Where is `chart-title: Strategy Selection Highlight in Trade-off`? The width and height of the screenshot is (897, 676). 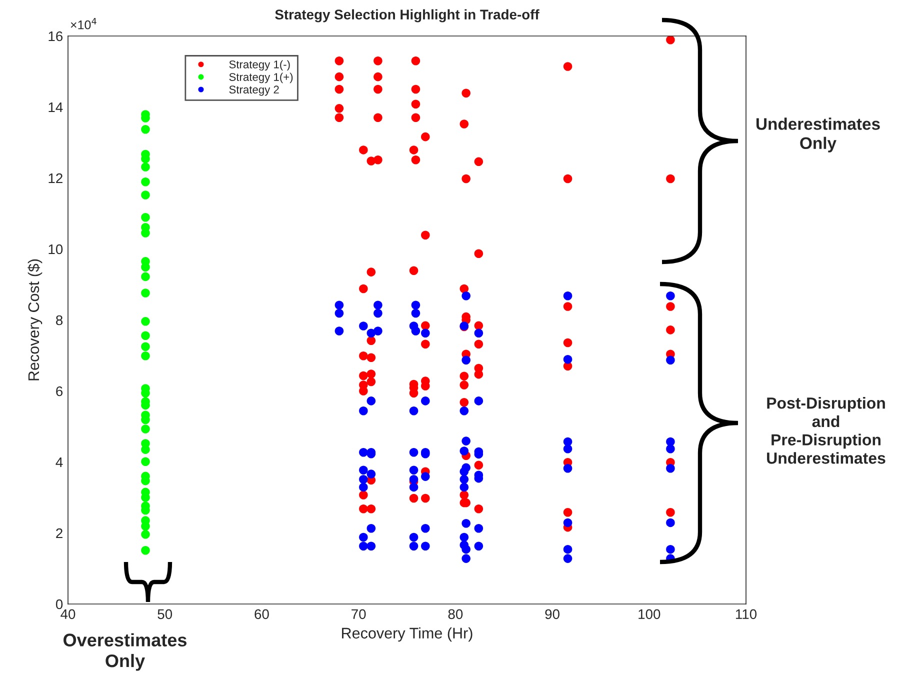 chart-title: Strategy Selection Highlight in Trade-off is located at coordinates (407, 15).